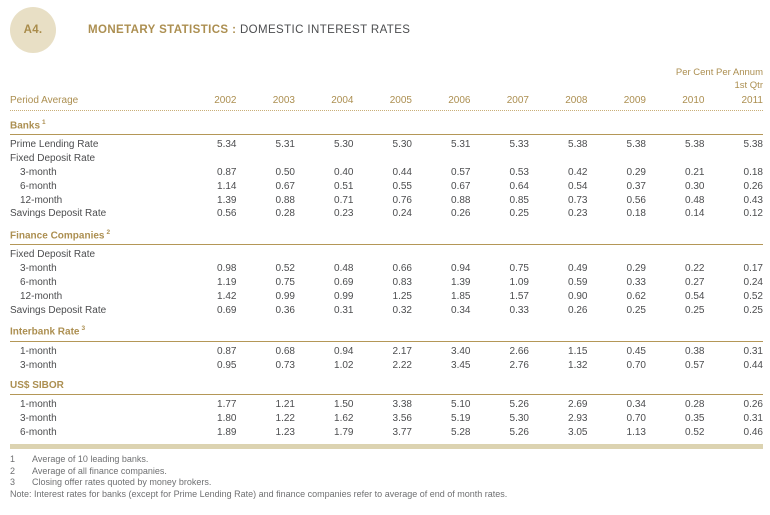 Image resolution: width=770 pixels, height=515 pixels. Describe the element at coordinates (344, 351) in the screenshot. I see `rate-value: 0.94` at that location.